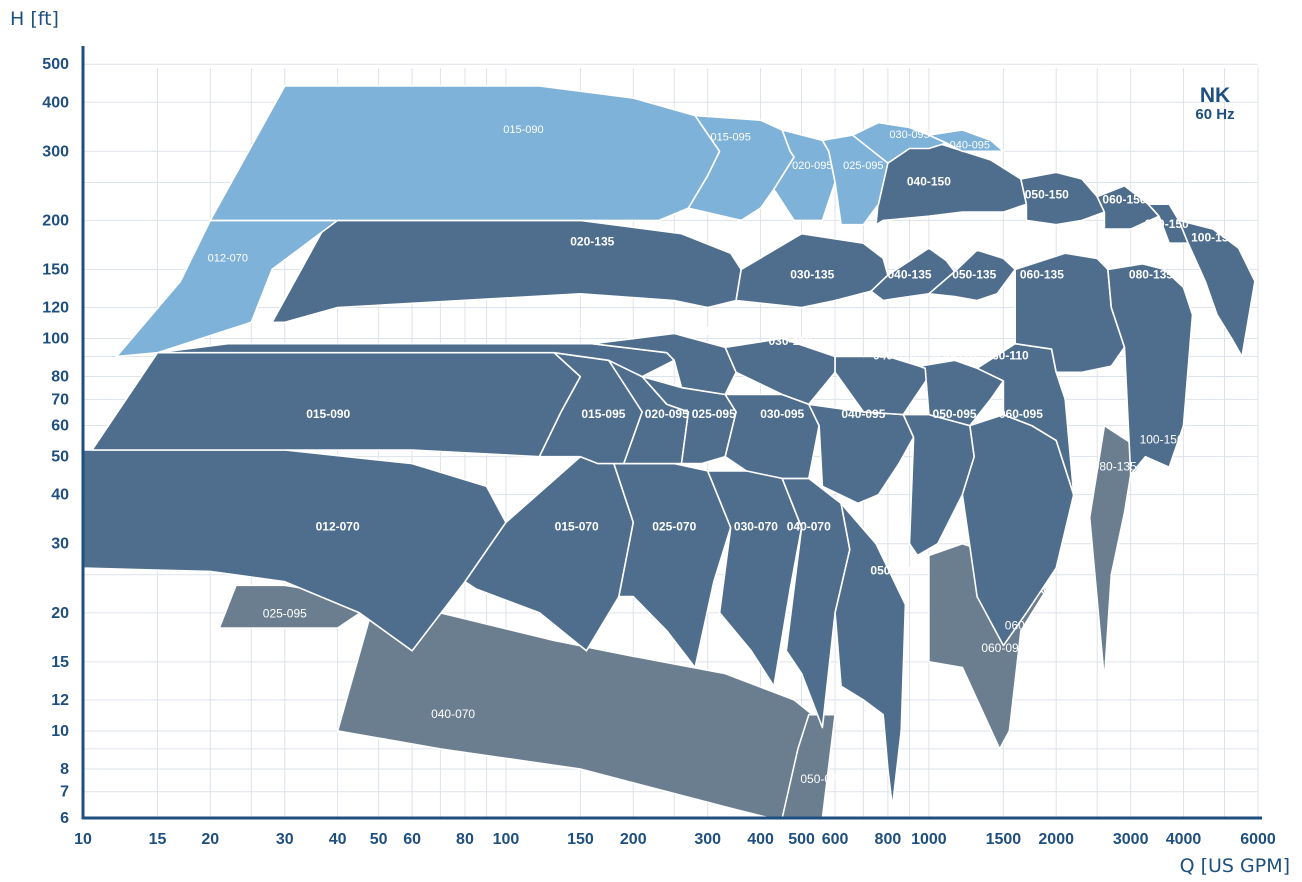 The width and height of the screenshot is (1302, 882). Describe the element at coordinates (801, 839) in the screenshot. I see `x-tick-label: 500` at that location.